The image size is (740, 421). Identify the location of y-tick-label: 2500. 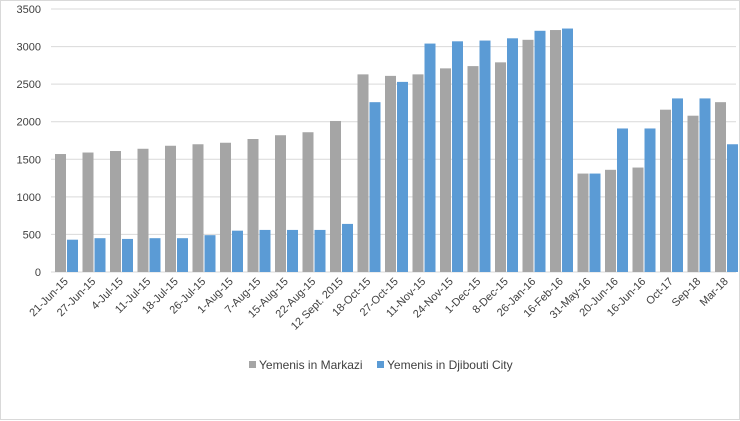
(29, 85).